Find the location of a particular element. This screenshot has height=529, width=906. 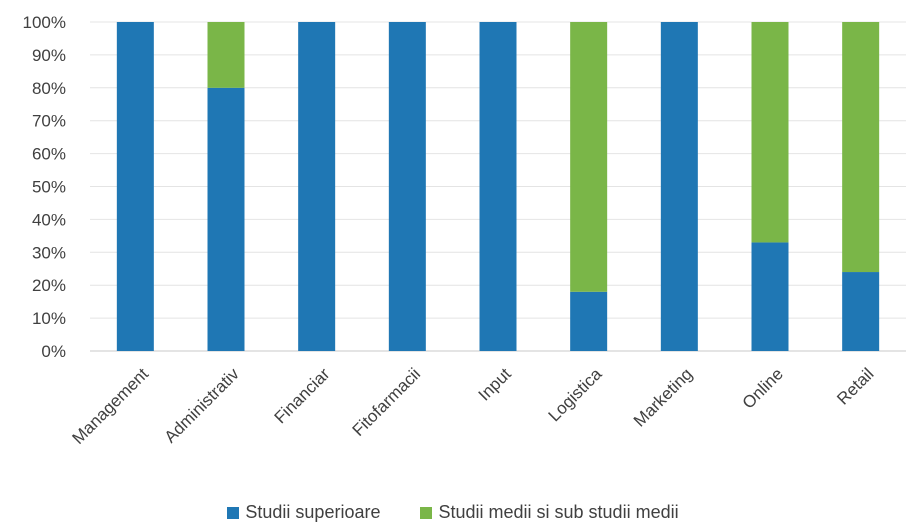

y-axis: 0% 10% 20% 30% 40% 50% 60% 70% 80% 90% 100% is located at coordinates (44, 187).